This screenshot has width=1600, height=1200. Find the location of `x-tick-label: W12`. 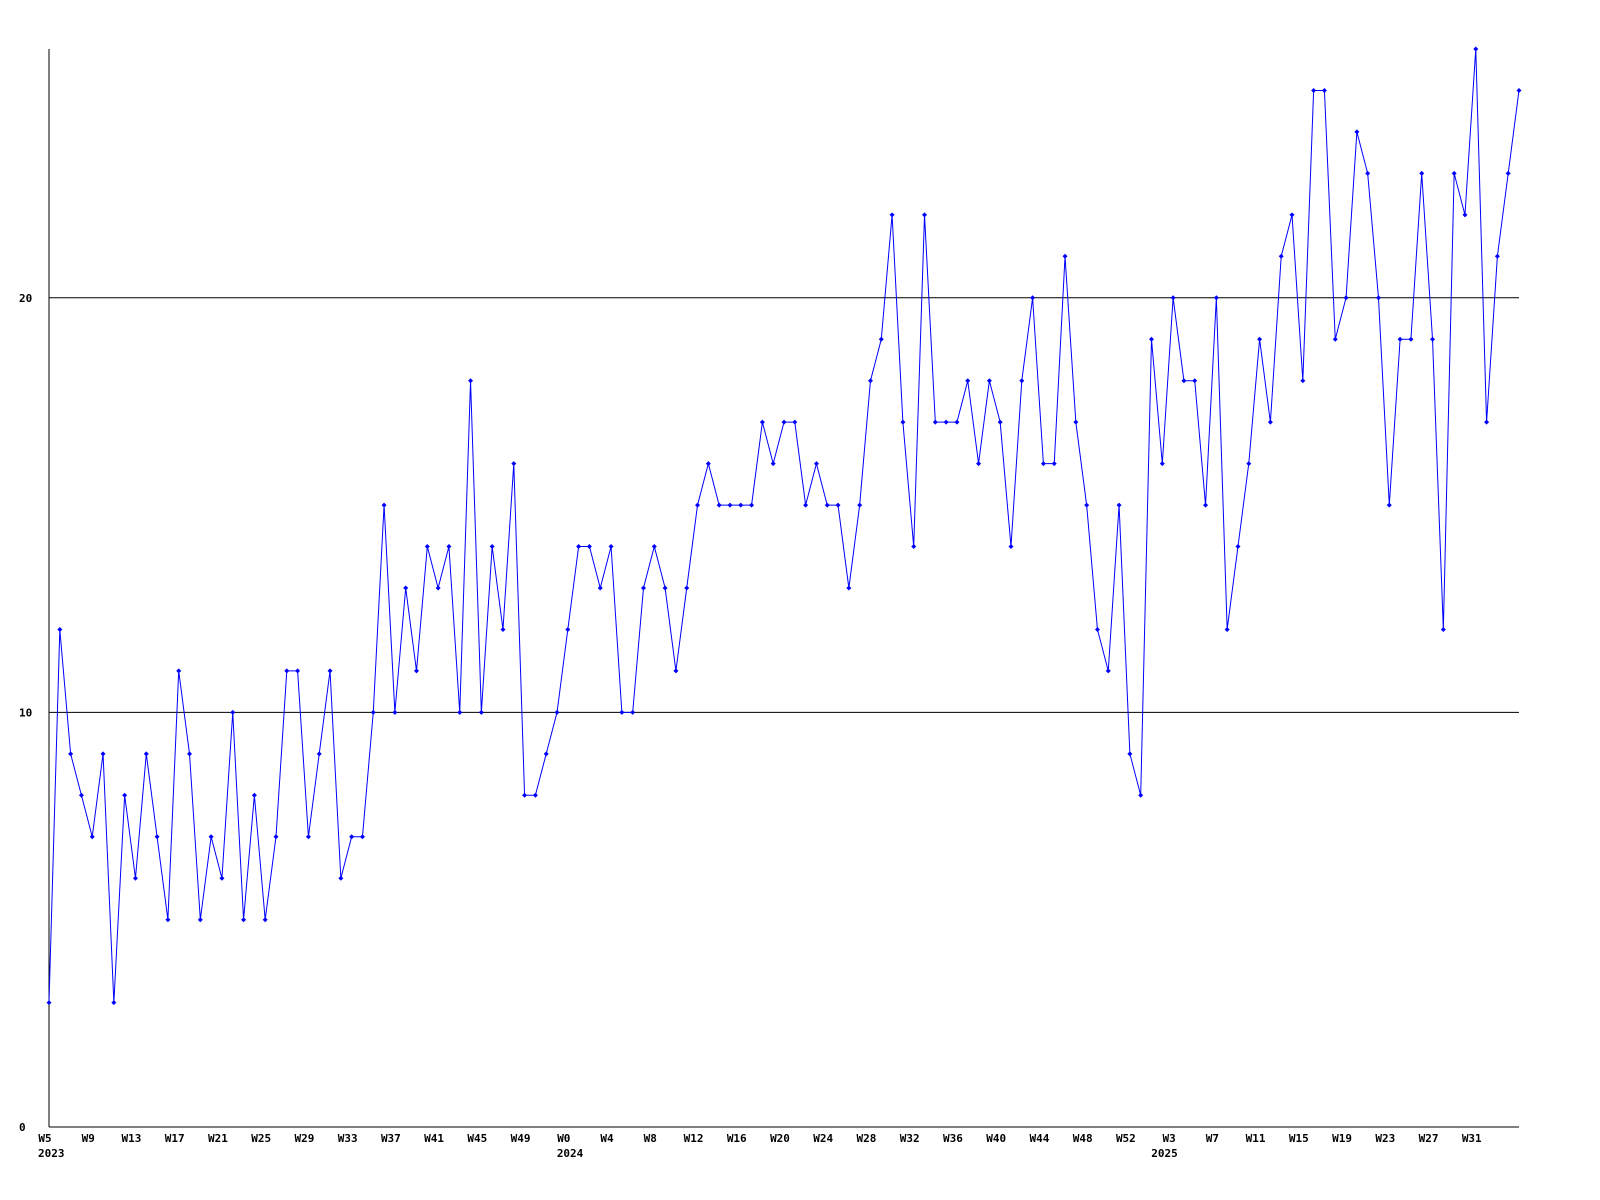

x-tick-label: W12 is located at coordinates (694, 1138).